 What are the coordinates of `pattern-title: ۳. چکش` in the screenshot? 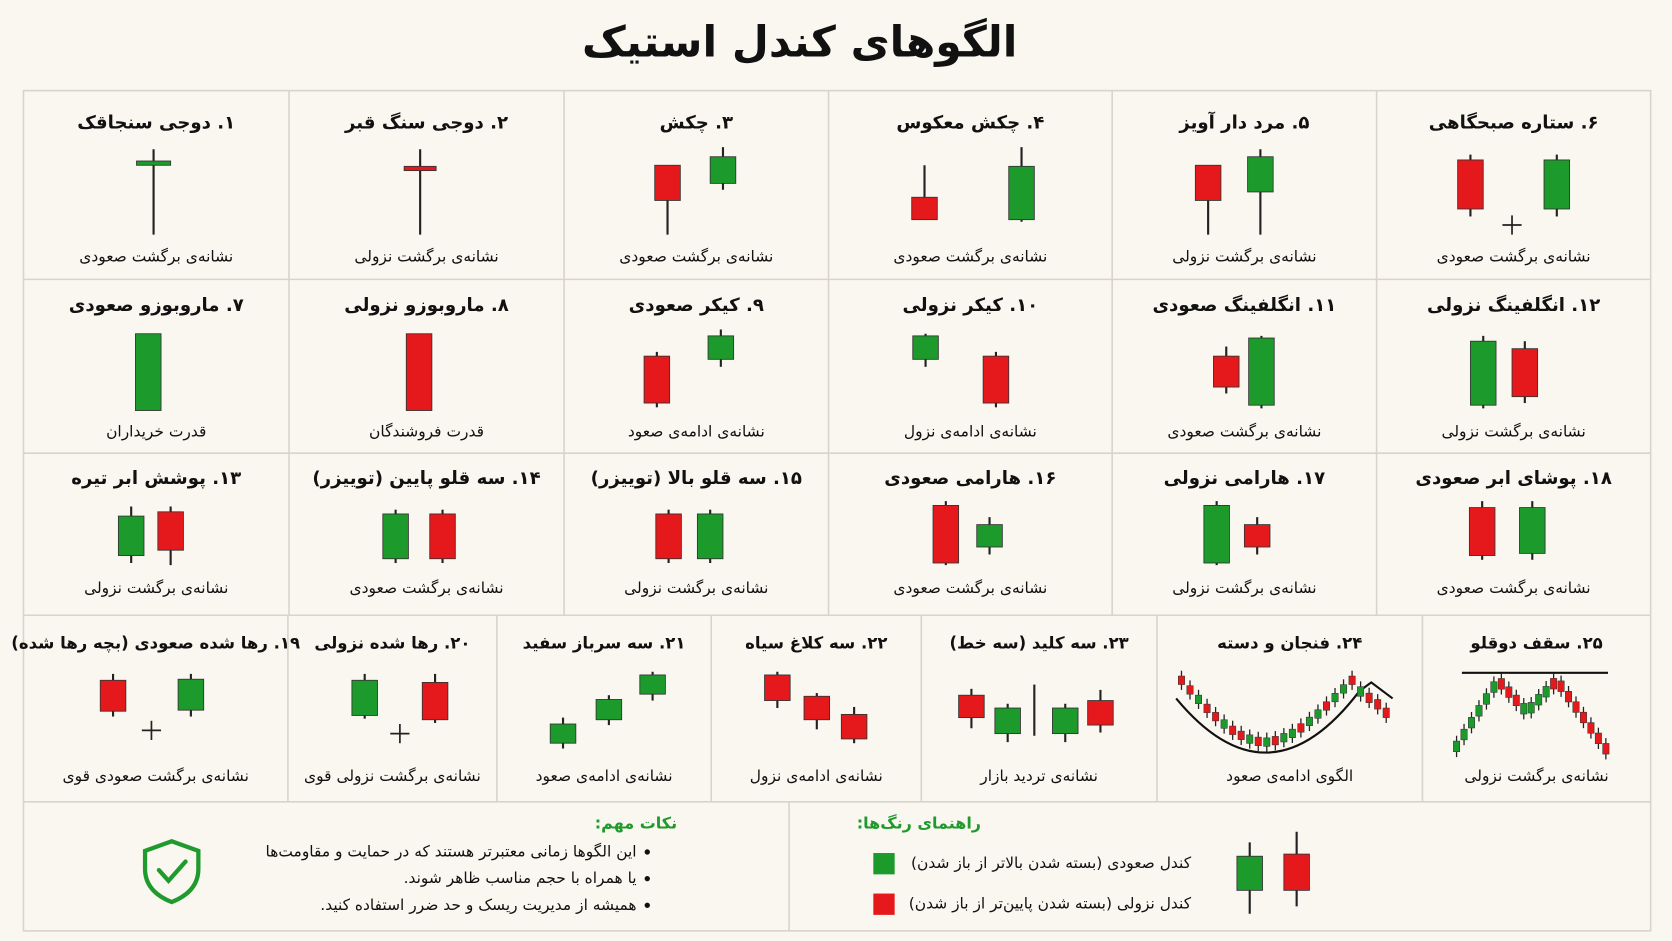 It's located at (696, 123).